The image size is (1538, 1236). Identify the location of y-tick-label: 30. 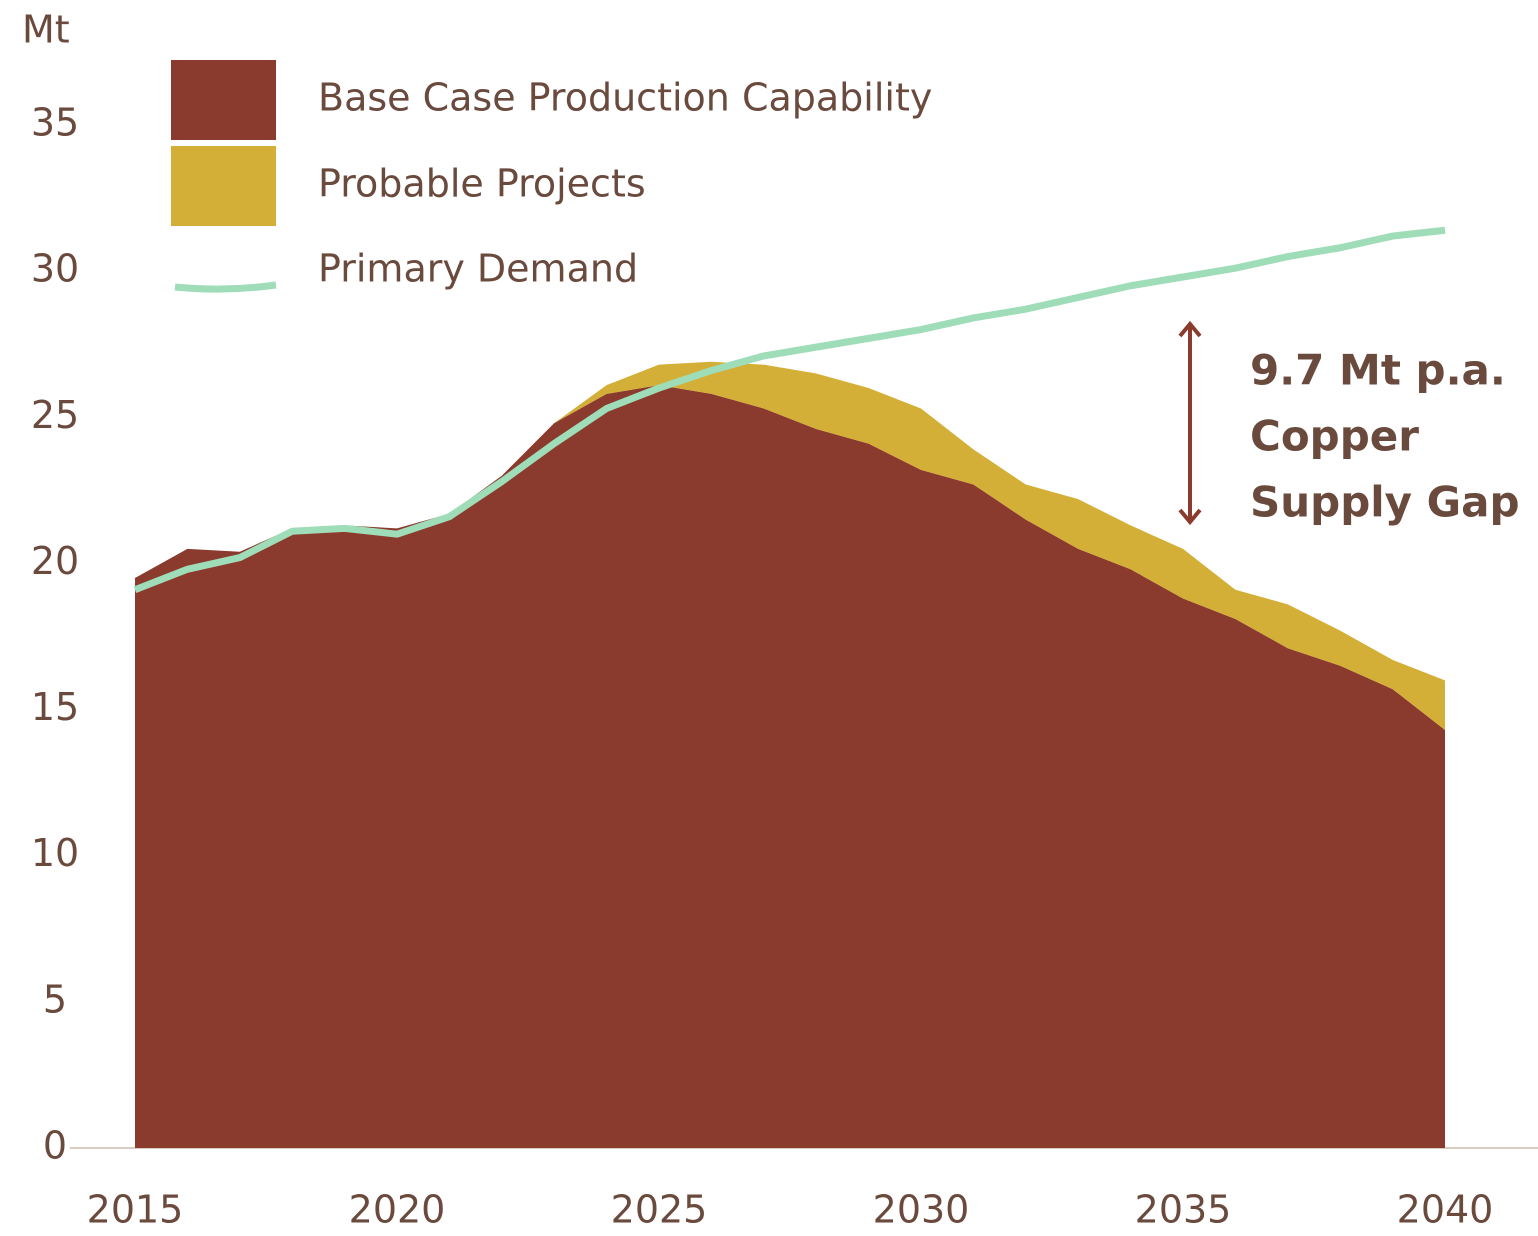
(55, 269).